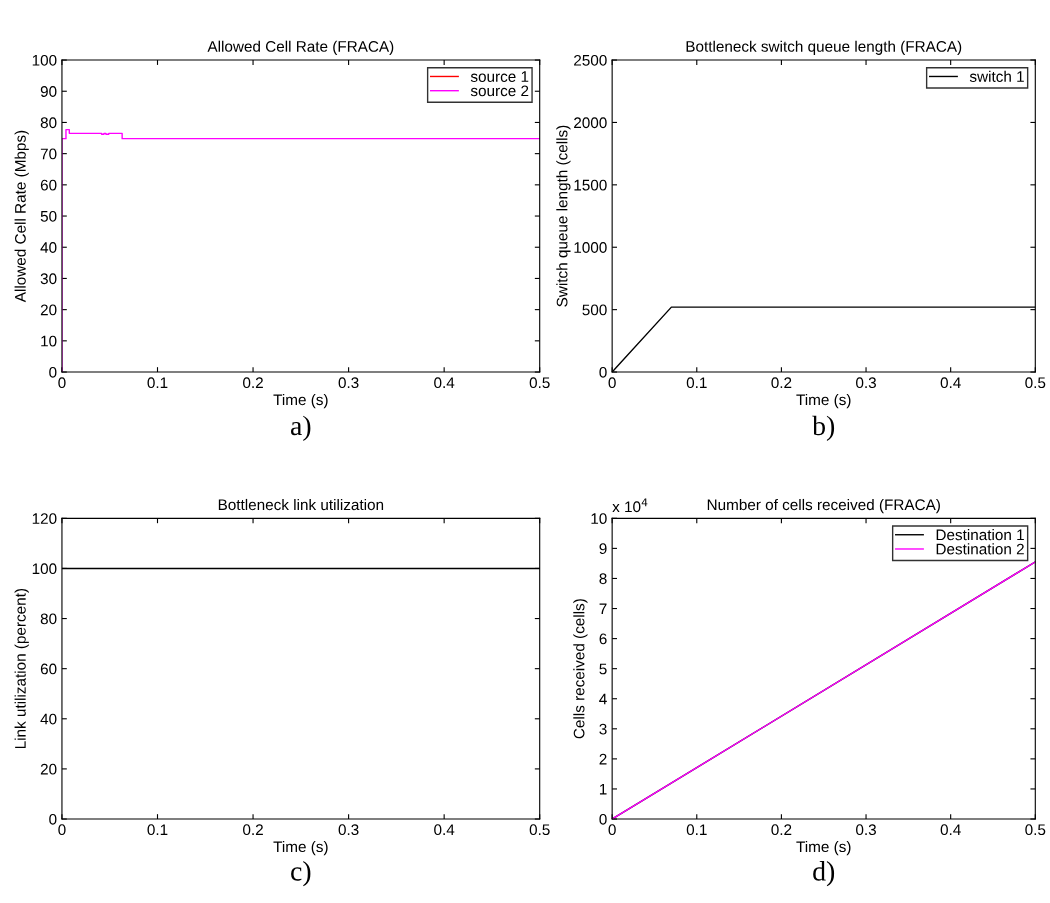 The image size is (1050, 903). I want to click on y-tick-label: 2000, so click(590, 123).